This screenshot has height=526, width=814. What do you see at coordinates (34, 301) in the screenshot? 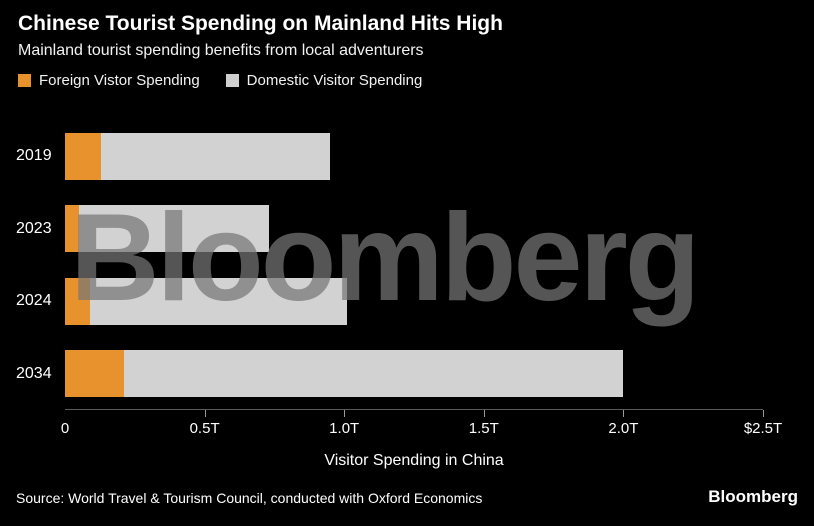
I see `category-label-2024: 2024` at bounding box center [34, 301].